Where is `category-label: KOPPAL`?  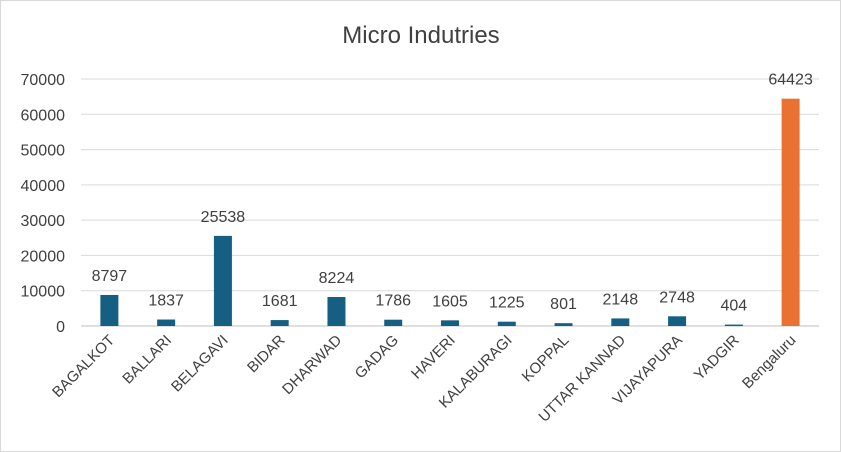 category-label: KOPPAL is located at coordinates (546, 359).